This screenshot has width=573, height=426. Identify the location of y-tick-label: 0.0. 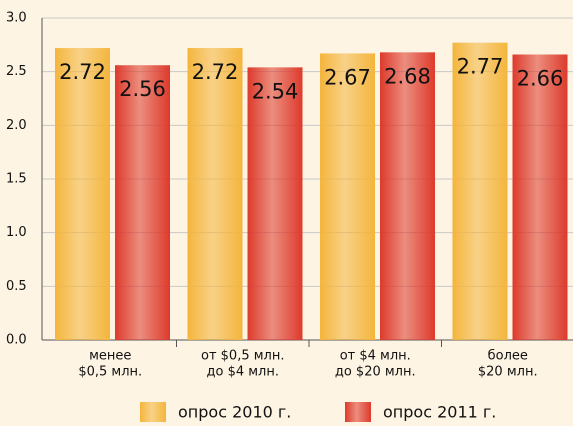
(16, 340).